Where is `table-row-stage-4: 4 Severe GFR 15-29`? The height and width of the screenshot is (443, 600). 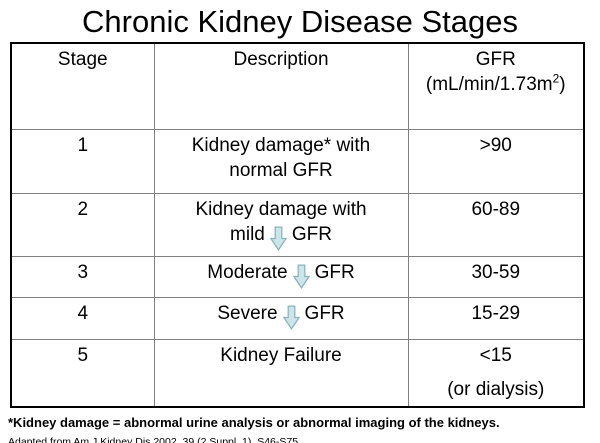
table-row-stage-4: 4 Severe GFR 15-29 is located at coordinates (297, 318).